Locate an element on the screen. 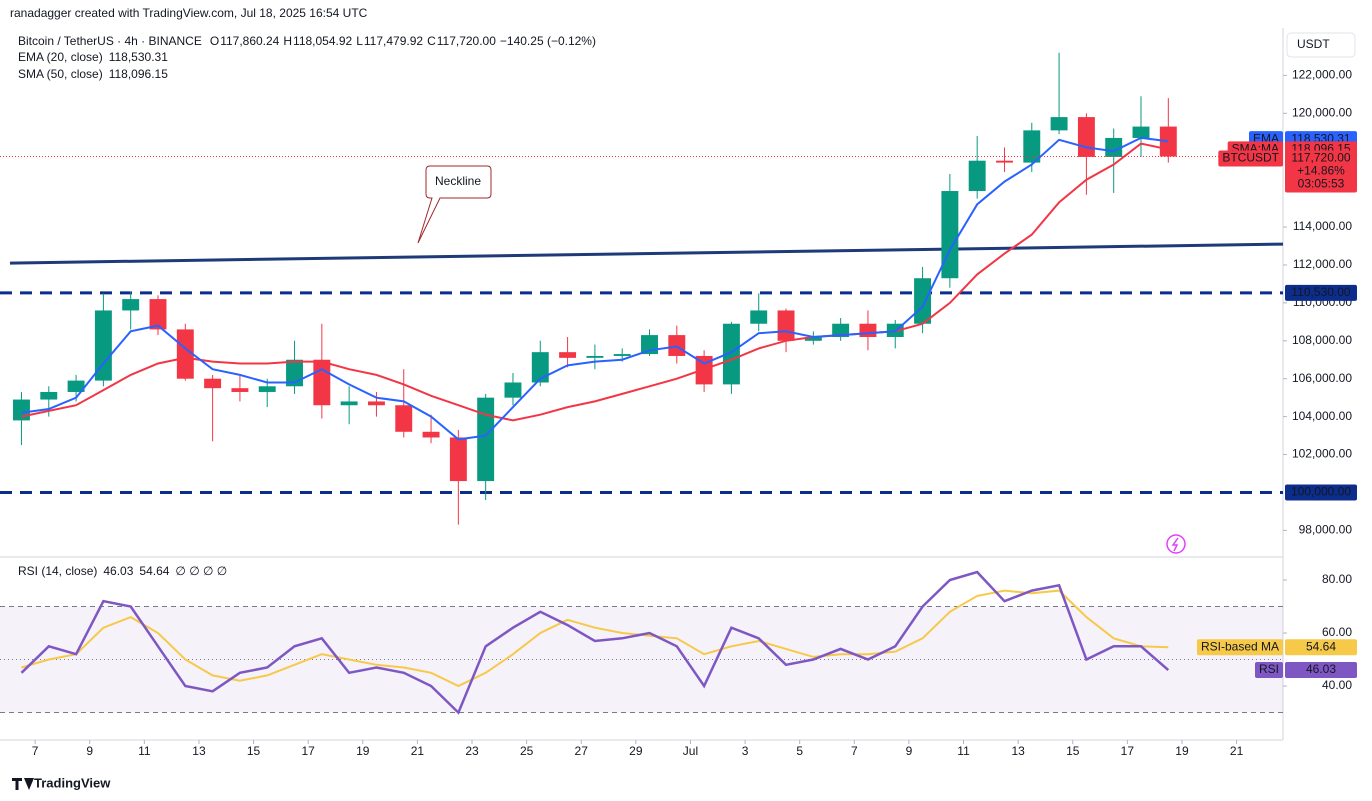 The width and height of the screenshot is (1372, 801). x-tick-label: Jul is located at coordinates (690, 751).